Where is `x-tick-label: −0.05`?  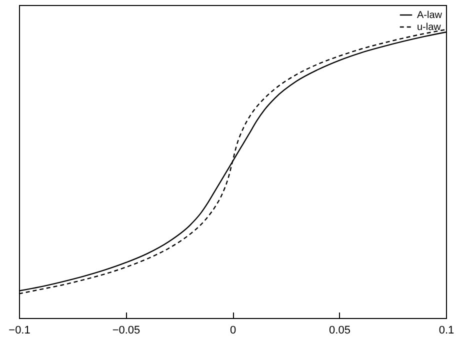 x-tick-label: −0.05 is located at coordinates (126, 330).